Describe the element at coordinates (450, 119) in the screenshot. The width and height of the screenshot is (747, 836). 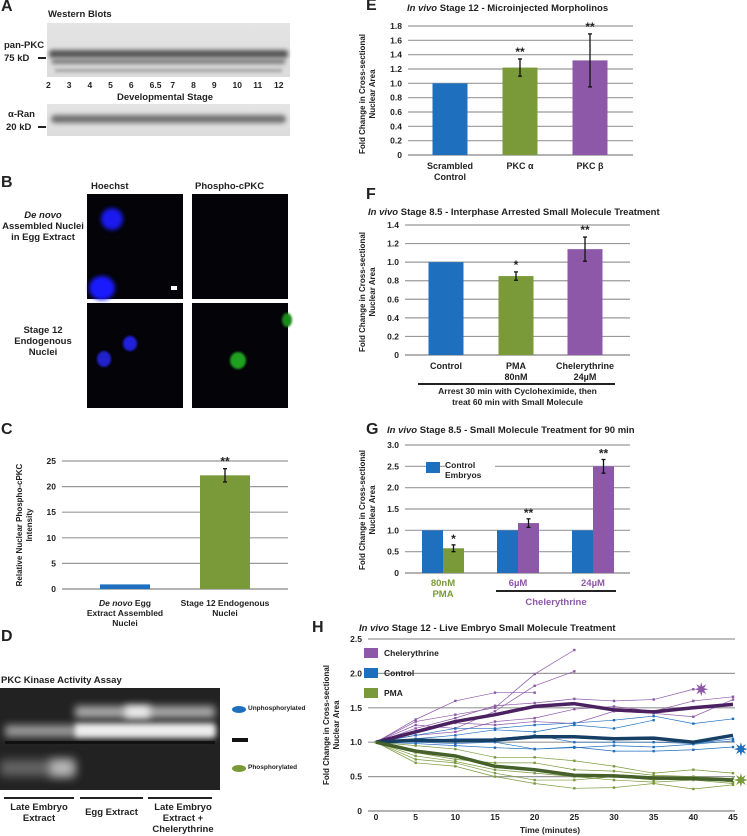
I see `bar` at that location.